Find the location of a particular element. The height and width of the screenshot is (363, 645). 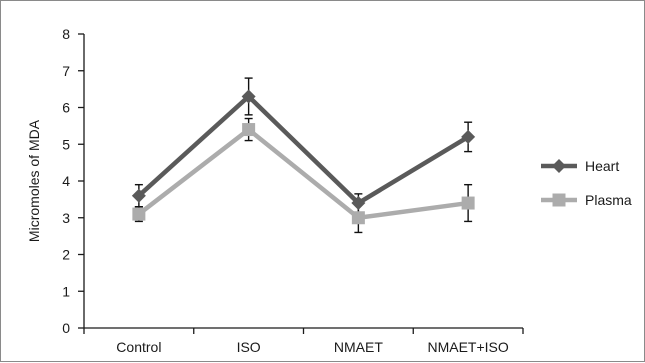

series-plasma is located at coordinates (303, 173).